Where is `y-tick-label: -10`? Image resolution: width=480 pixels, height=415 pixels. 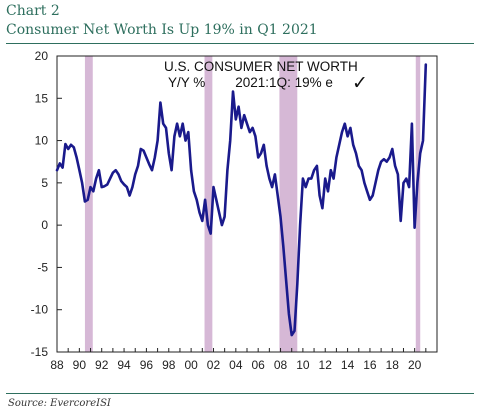 y-tick-label: -10 is located at coordinates (40, 310).